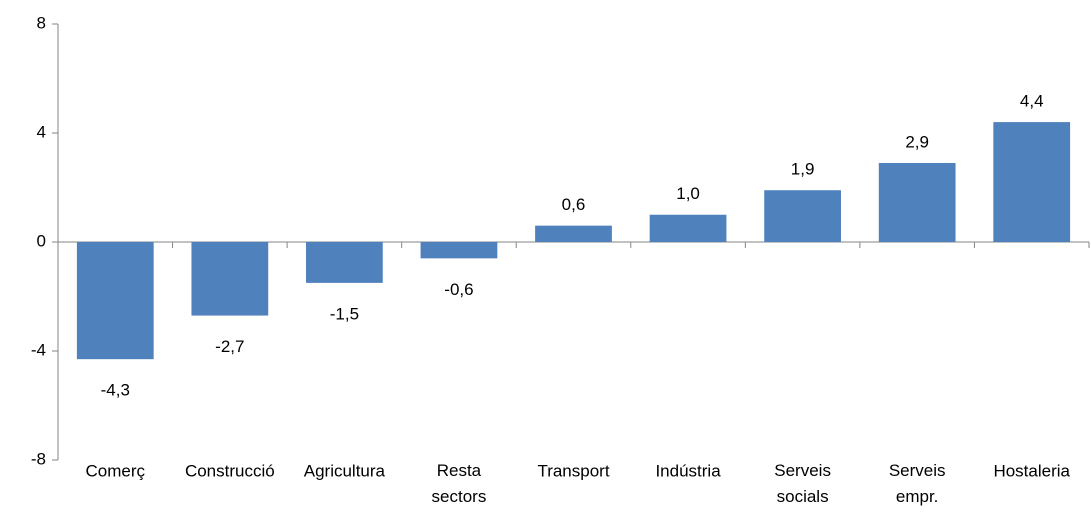 The image size is (1091, 529). Describe the element at coordinates (38, 349) in the screenshot. I see `y-tick-label: -4` at that location.